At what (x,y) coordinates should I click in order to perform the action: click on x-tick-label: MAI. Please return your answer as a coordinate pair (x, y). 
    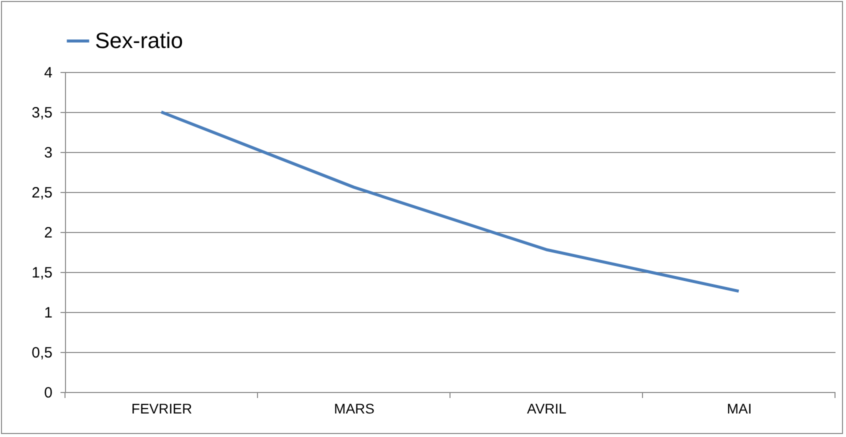
    Looking at the image, I should click on (739, 408).